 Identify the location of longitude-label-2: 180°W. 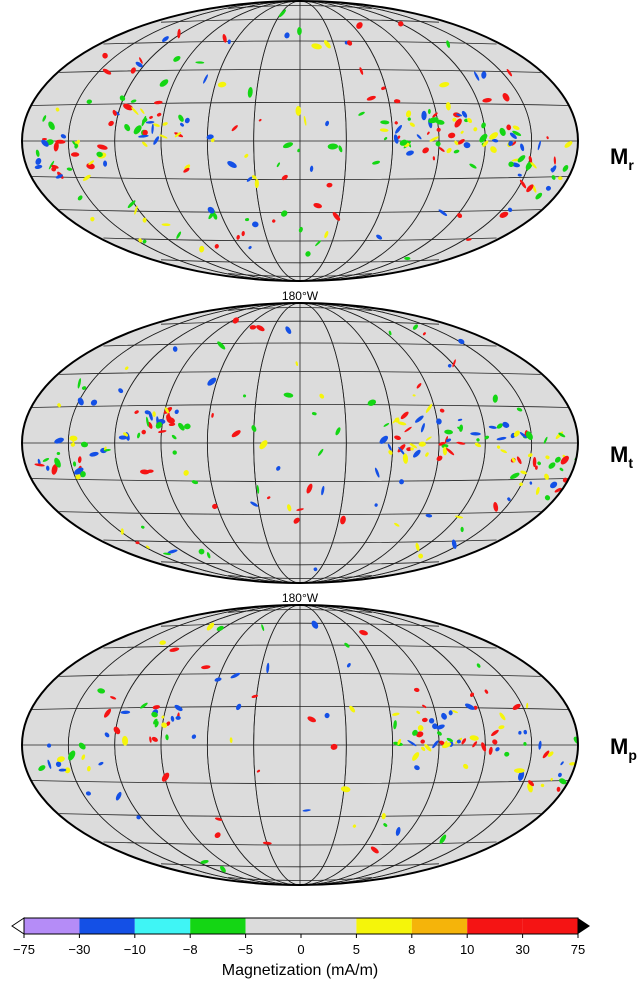
(300, 598).